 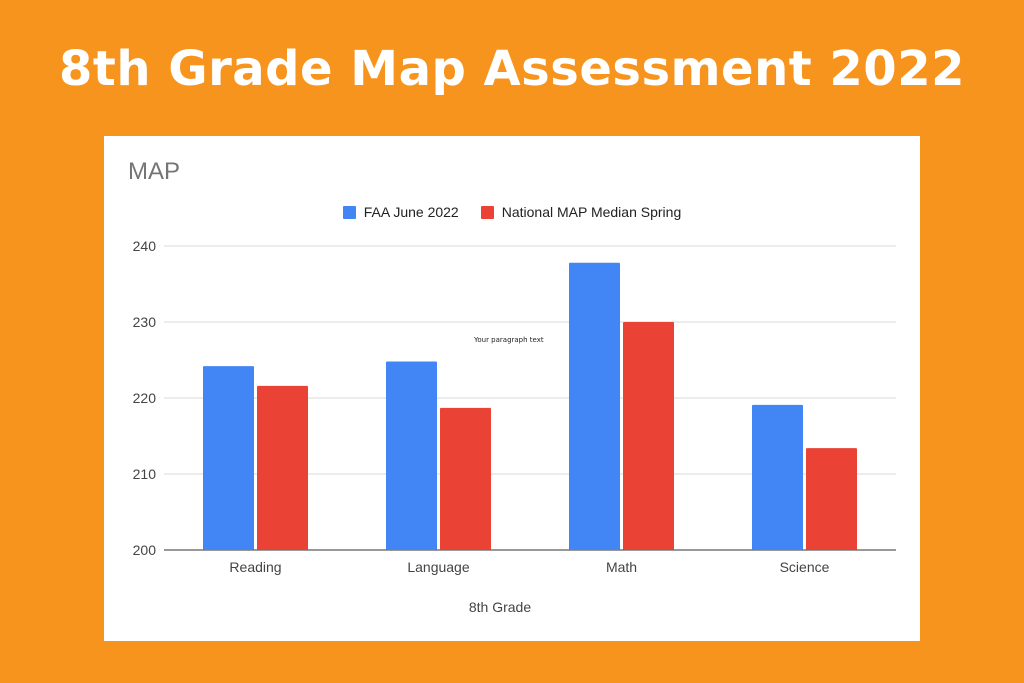 I want to click on legend-item-series-1: FAA June 2022, so click(x=400, y=212).